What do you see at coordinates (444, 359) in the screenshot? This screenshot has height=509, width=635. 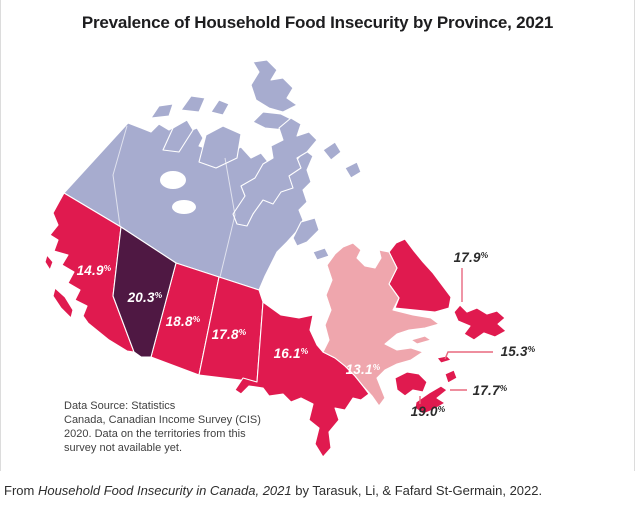 I see `province-shape-prince-edward-island` at bounding box center [444, 359].